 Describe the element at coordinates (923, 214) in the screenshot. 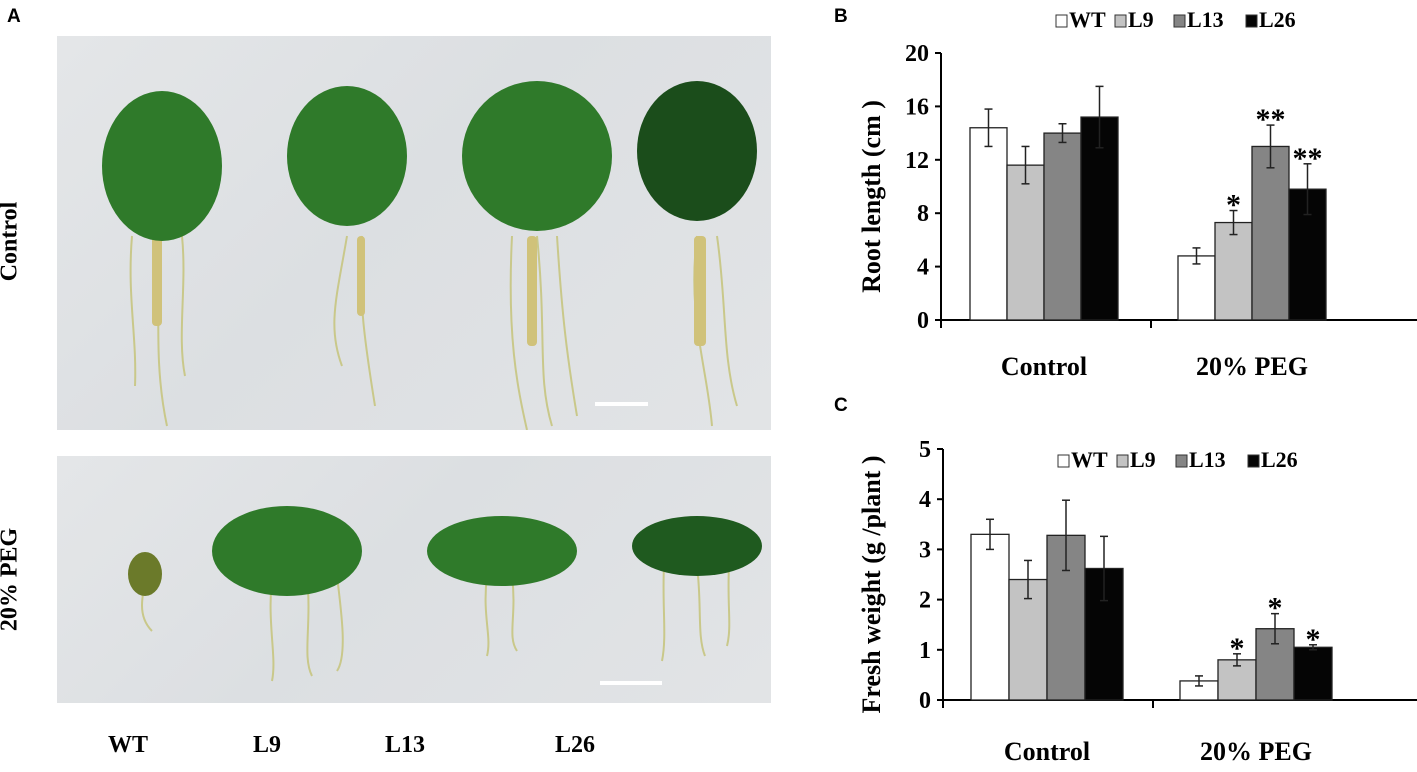

I see `y-tick-label: 8` at that location.